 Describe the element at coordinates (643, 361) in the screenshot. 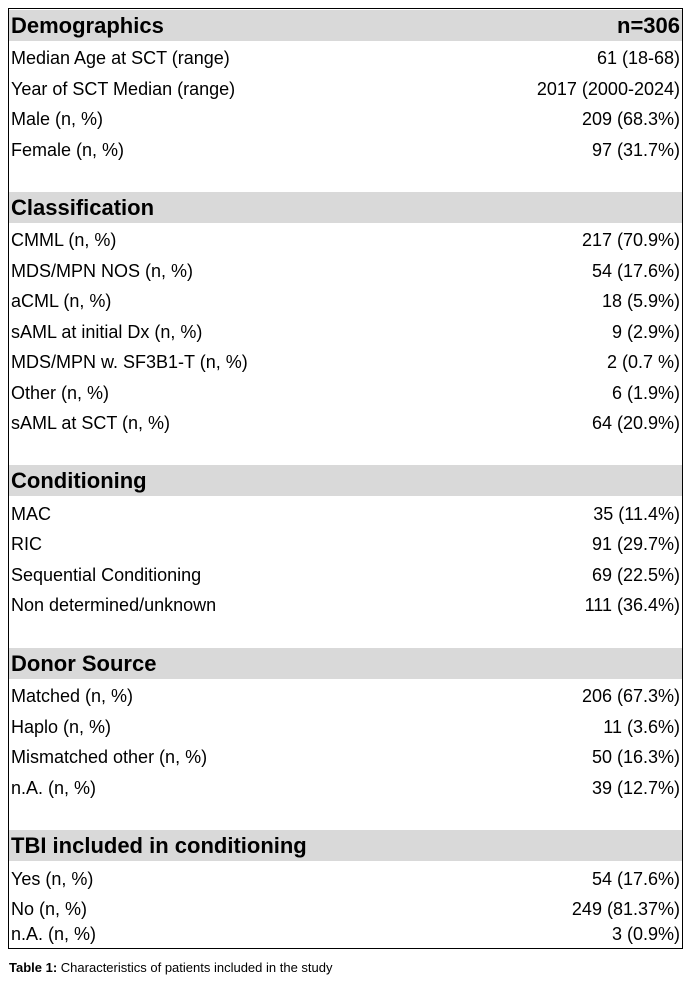

I see `row-value: 2 (0.7 %)` at that location.